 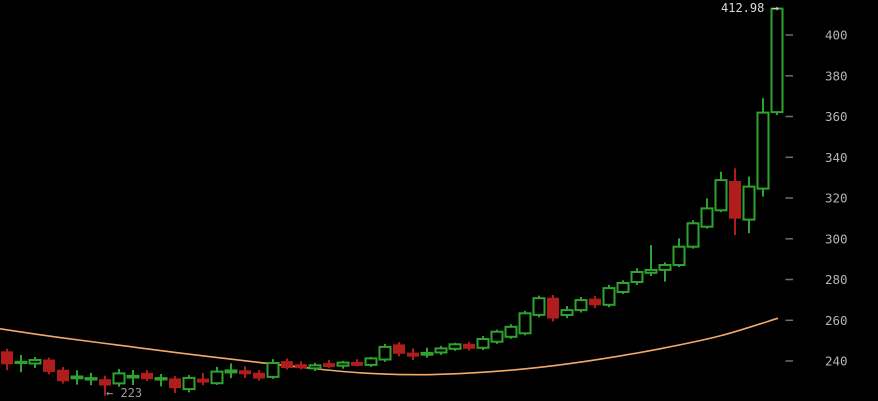 What do you see at coordinates (836, 361) in the screenshot?
I see `y-axis-label: 240` at bounding box center [836, 361].